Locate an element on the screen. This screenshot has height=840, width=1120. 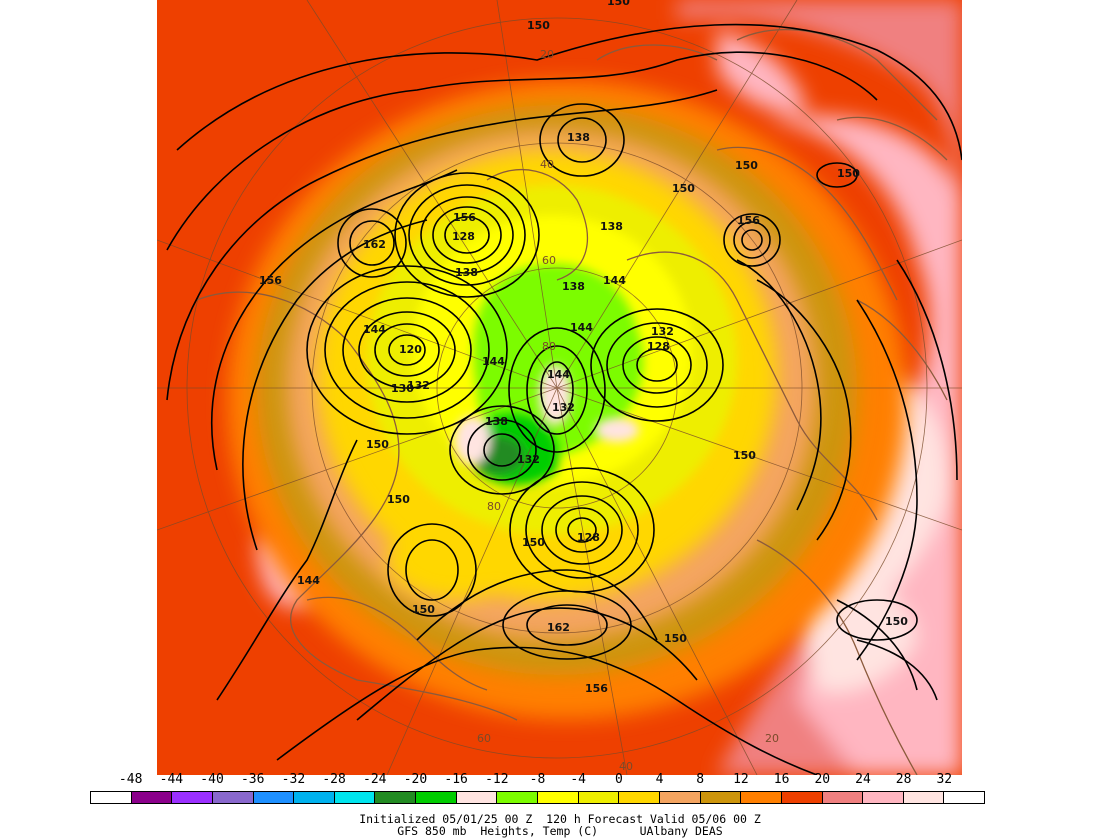
colorbar-label: -12 is located at coordinates (497, 779).